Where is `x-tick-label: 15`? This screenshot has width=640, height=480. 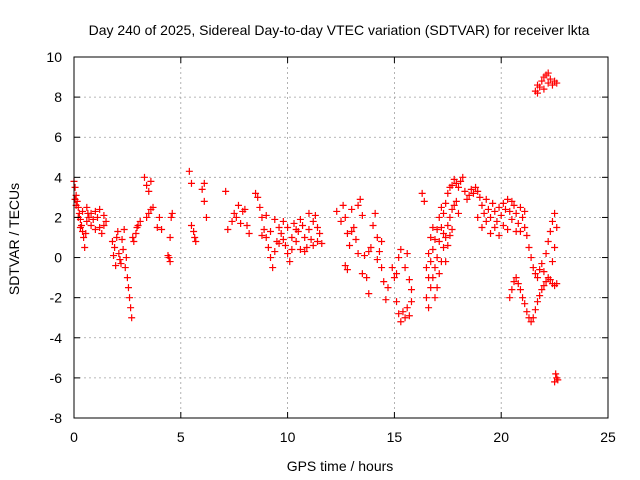
x-tick-label: 15 is located at coordinates (395, 437).